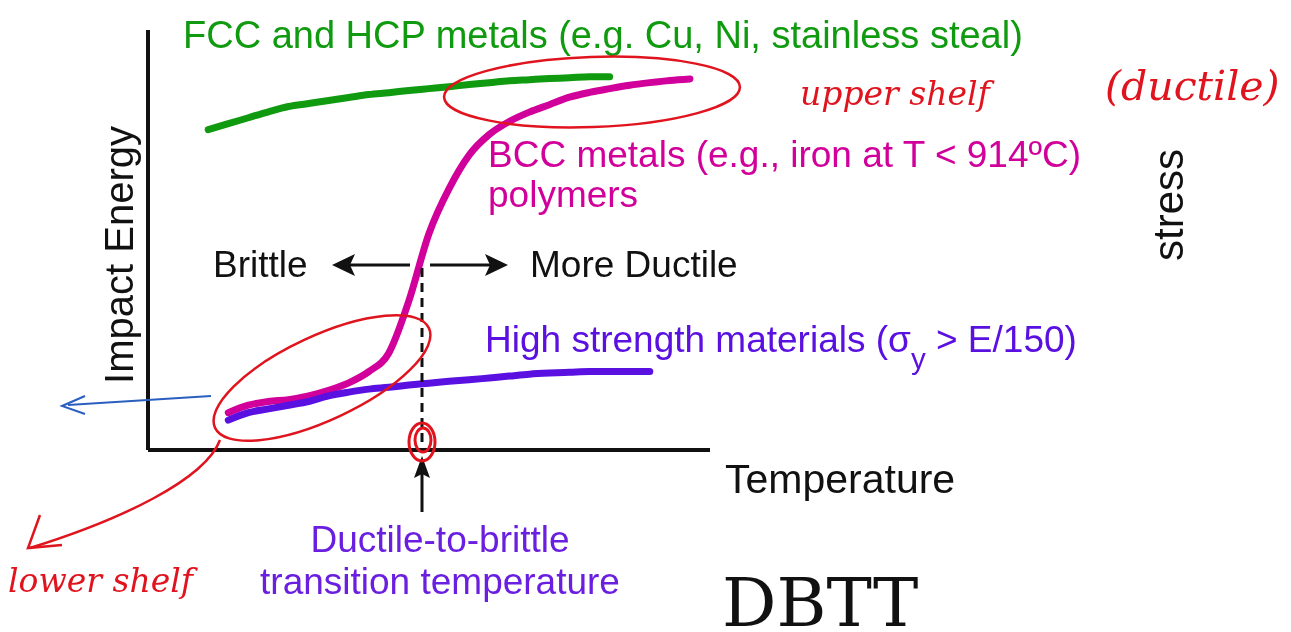 This screenshot has width=1291, height=632. What do you see at coordinates (785, 174) in the screenshot?
I see `series-label: BCC metals (e.g., iron at T < 914ºC) polymers` at bounding box center [785, 174].